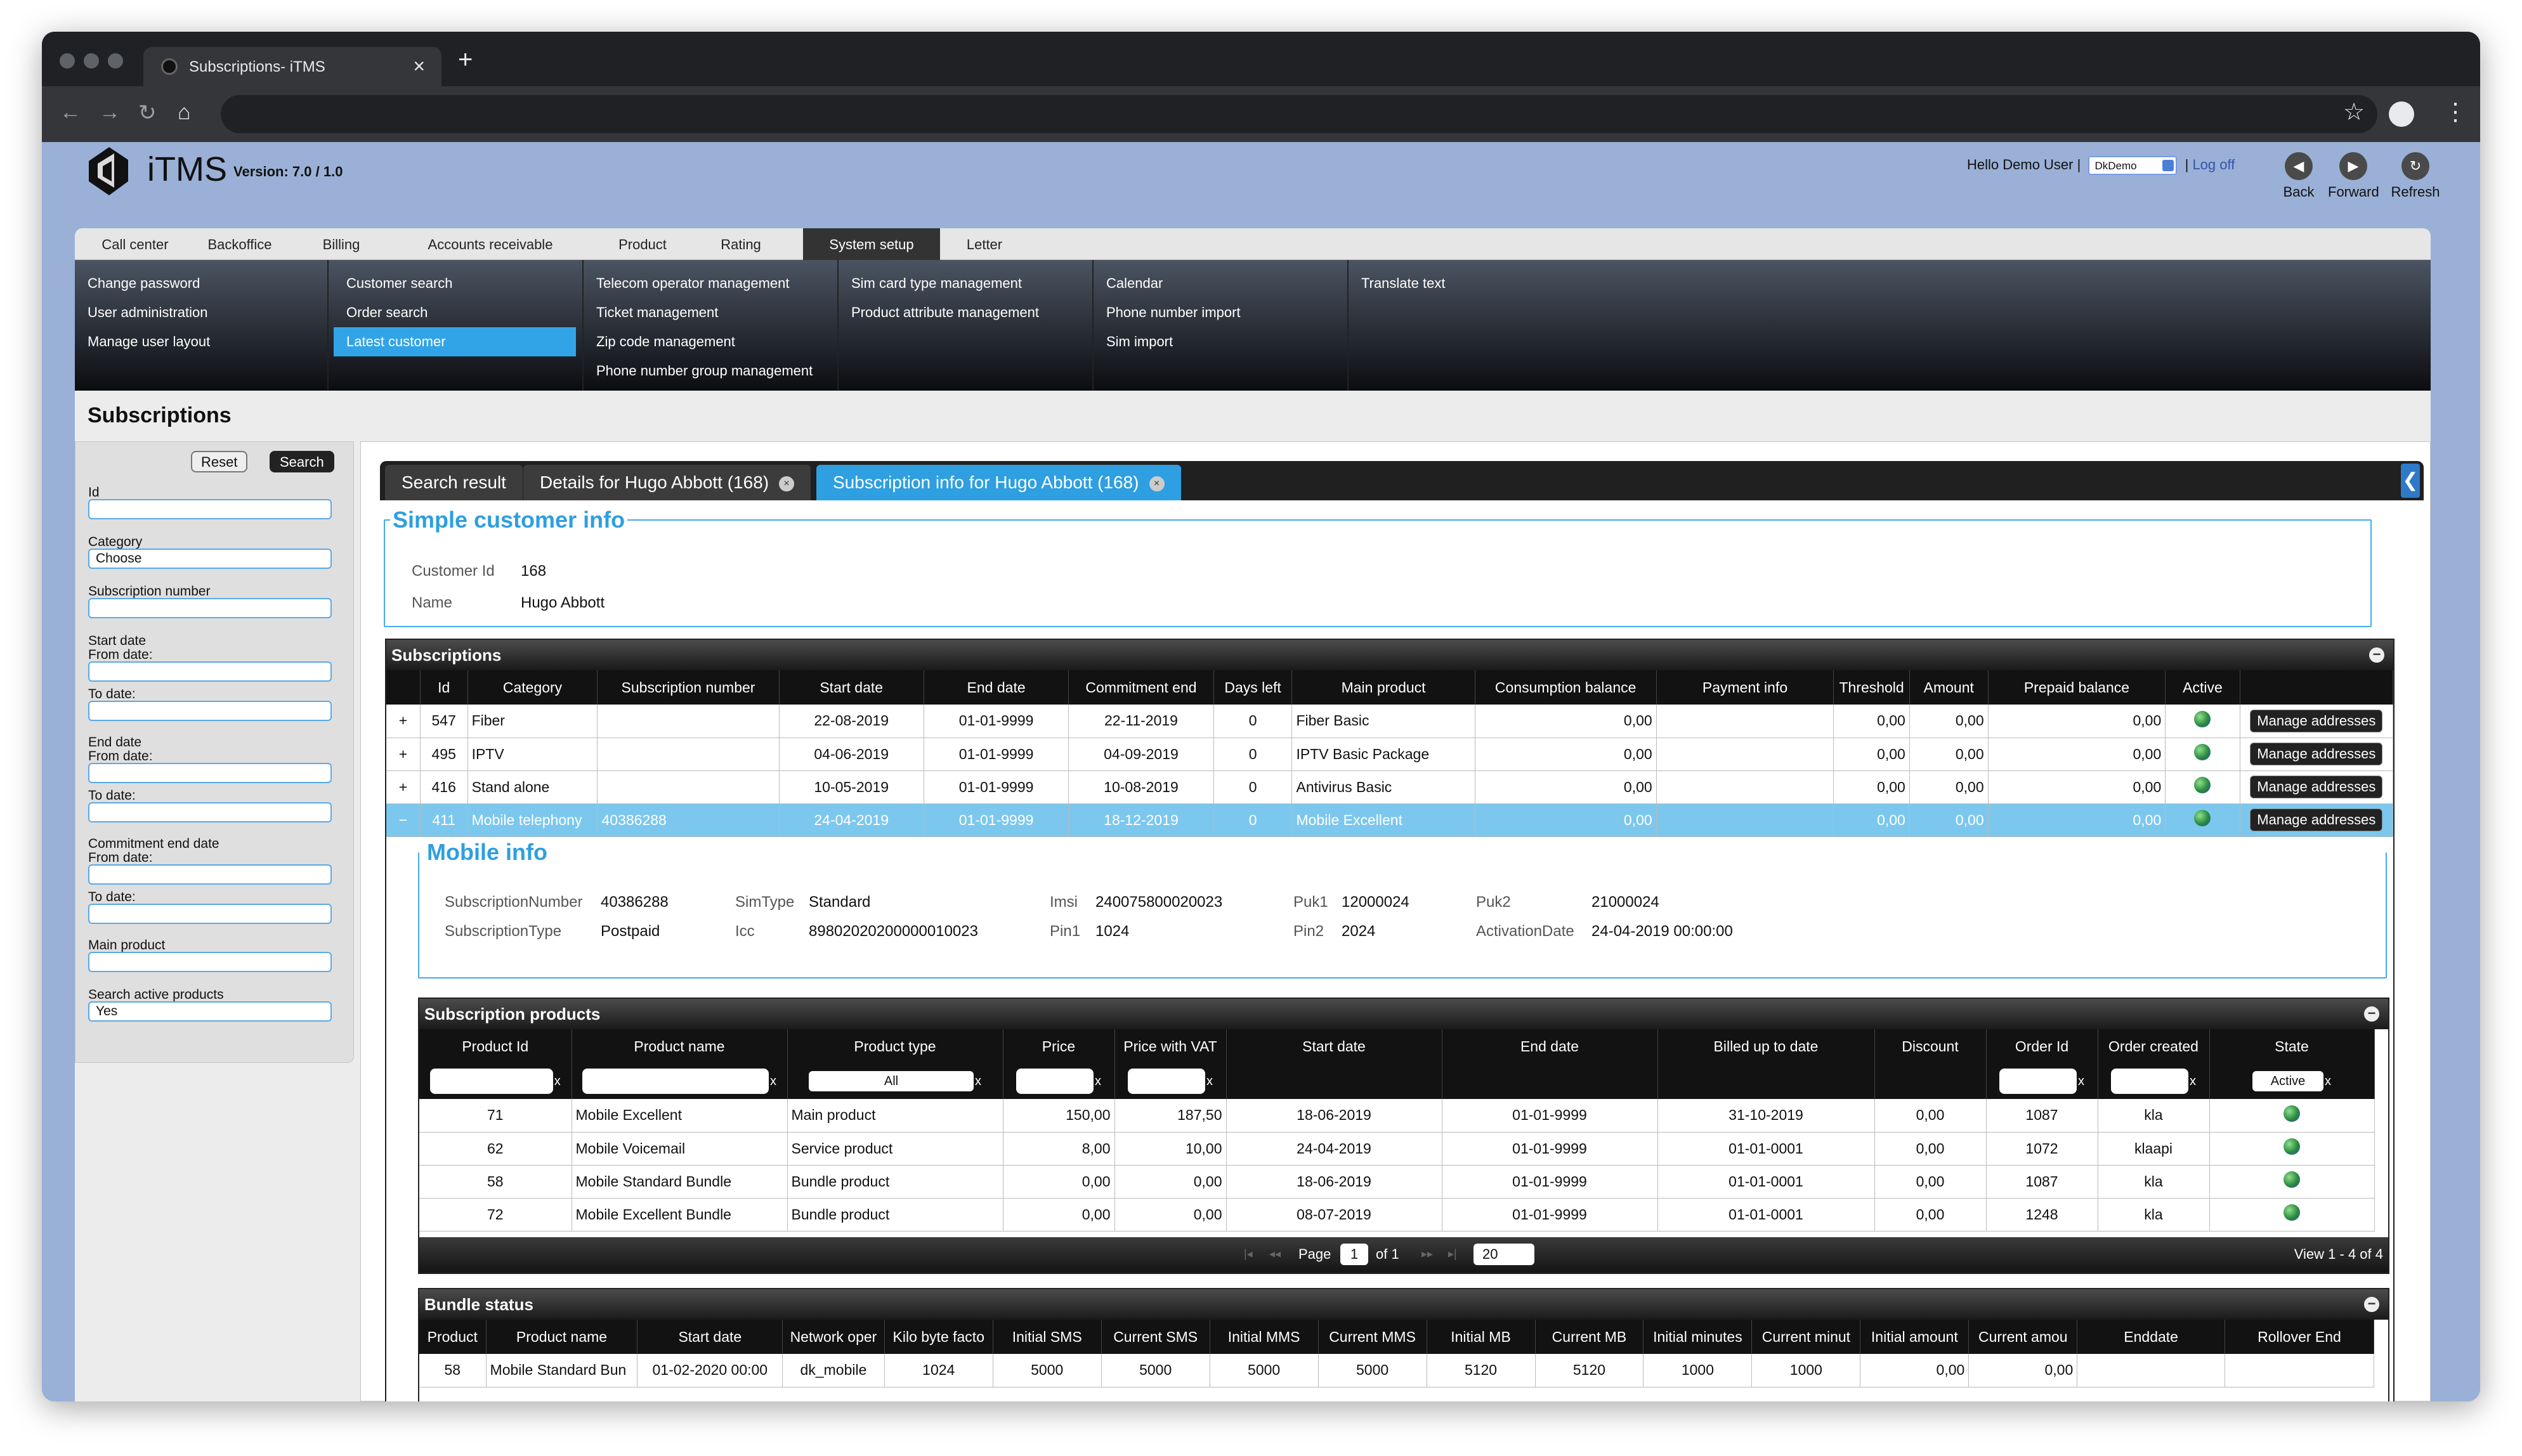 The width and height of the screenshot is (2522, 1456). Describe the element at coordinates (302, 461) in the screenshot. I see `search-button: Search` at that location.